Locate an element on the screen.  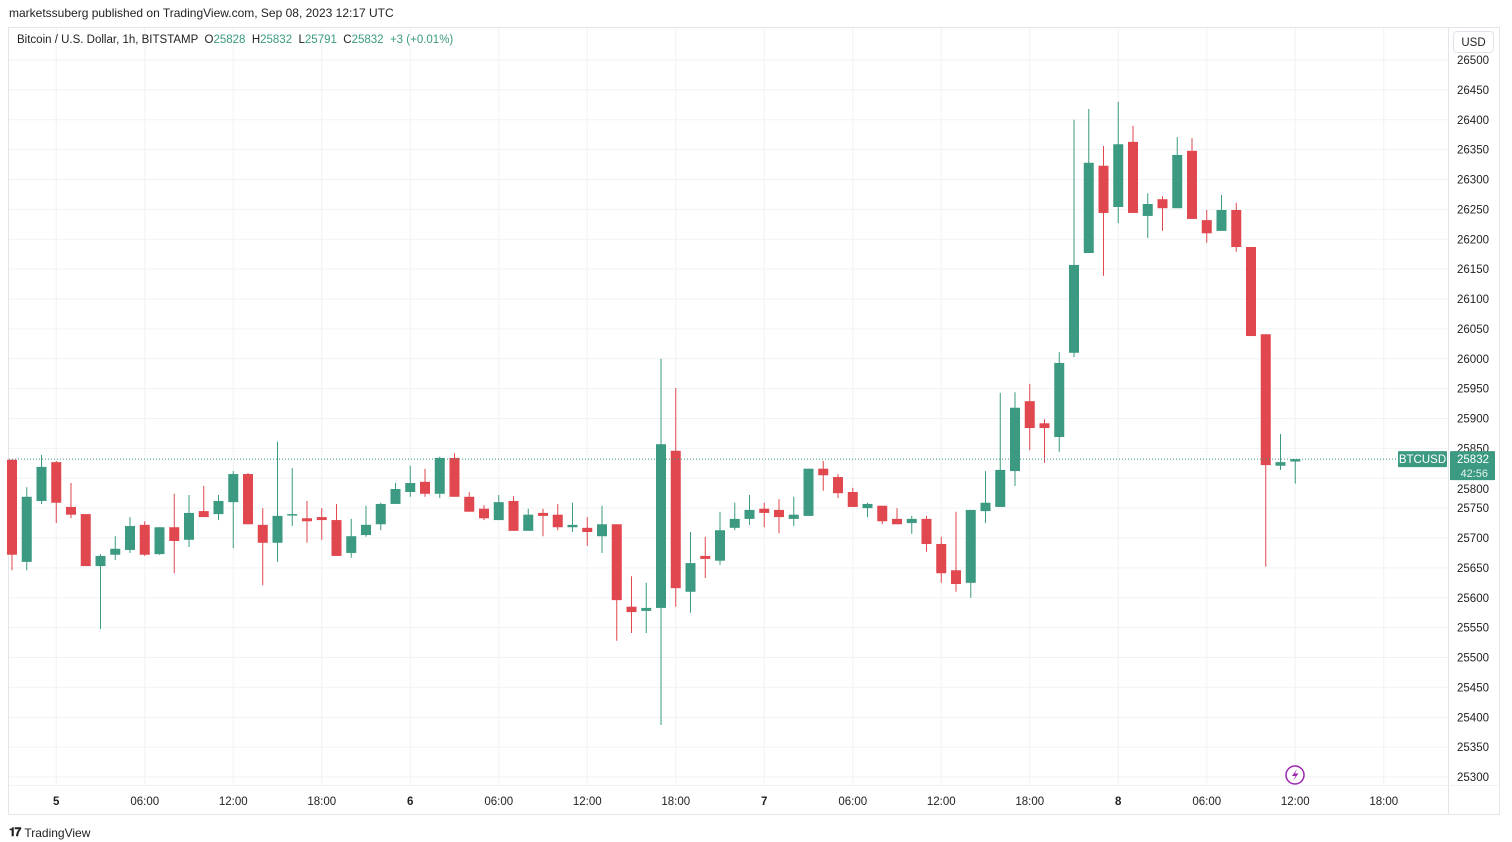
y-tick-label: 25950 is located at coordinates (1473, 390).